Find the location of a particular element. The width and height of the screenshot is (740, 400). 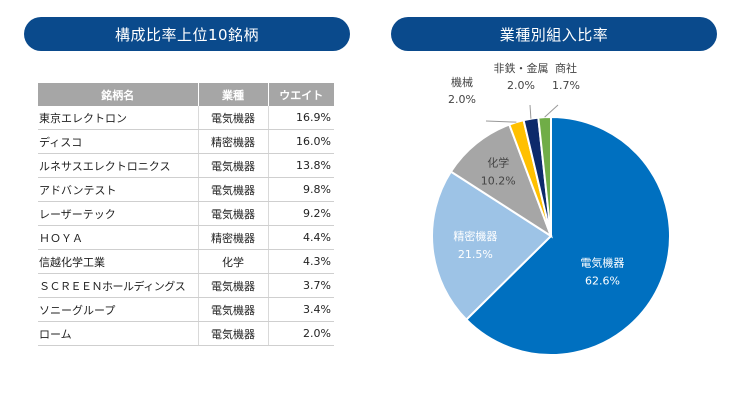

slice-label-2: 化学 is located at coordinates (498, 163).